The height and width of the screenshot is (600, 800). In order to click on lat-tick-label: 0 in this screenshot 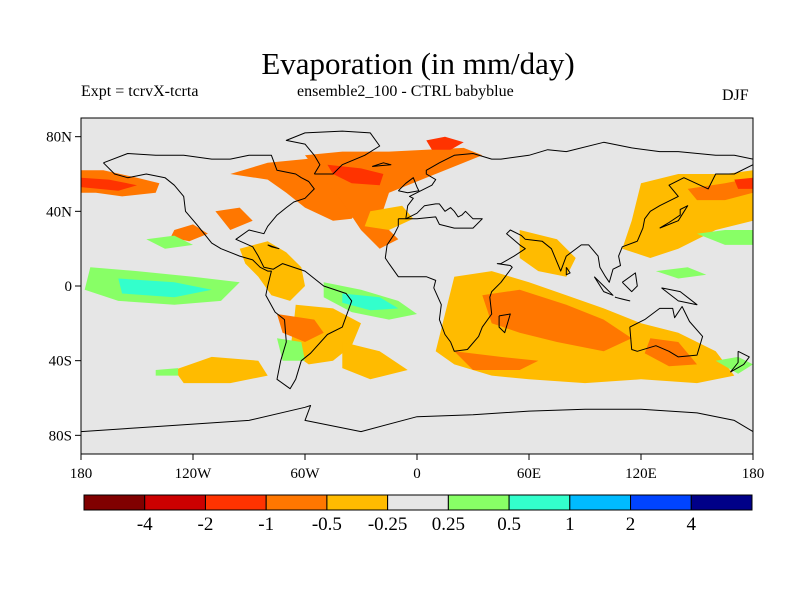, I will do `click(69, 287)`.